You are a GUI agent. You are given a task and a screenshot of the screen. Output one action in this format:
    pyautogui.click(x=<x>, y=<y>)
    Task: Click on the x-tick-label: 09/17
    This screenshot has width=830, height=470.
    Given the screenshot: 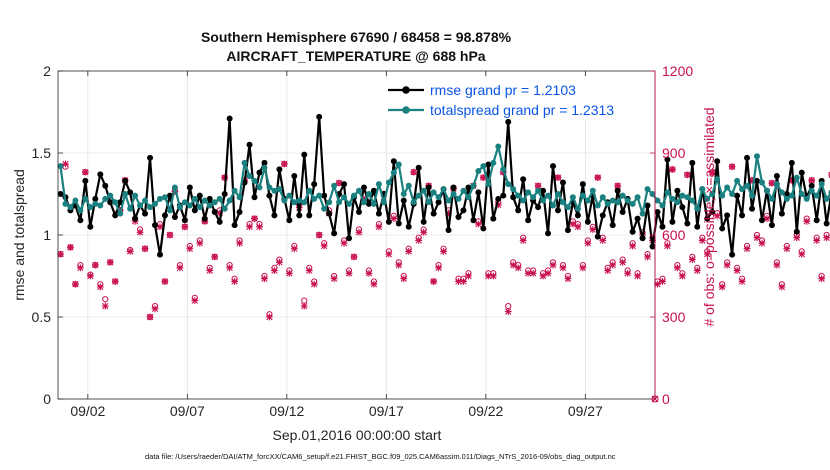 What is the action you would take?
    pyautogui.click(x=386, y=411)
    